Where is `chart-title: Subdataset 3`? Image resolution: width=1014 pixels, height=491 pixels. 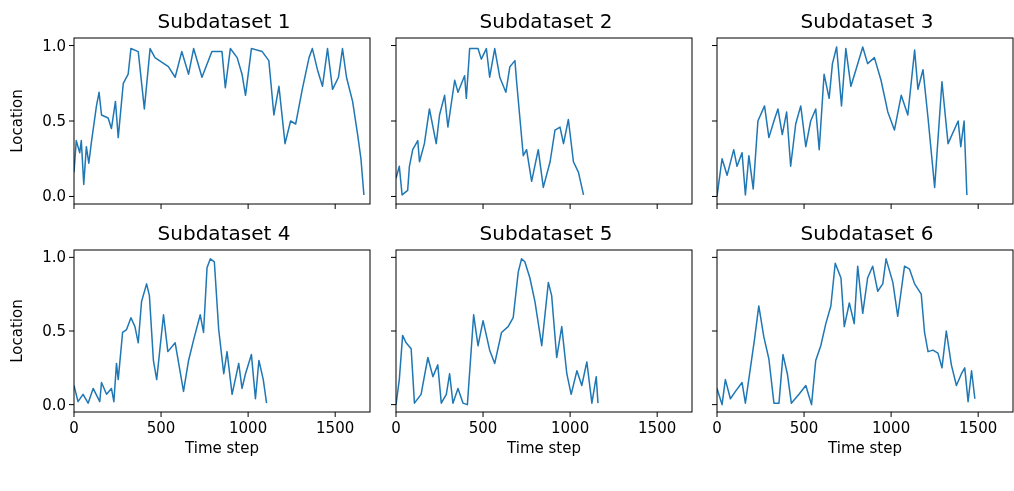 chart-title: Subdataset 3 is located at coordinates (867, 21).